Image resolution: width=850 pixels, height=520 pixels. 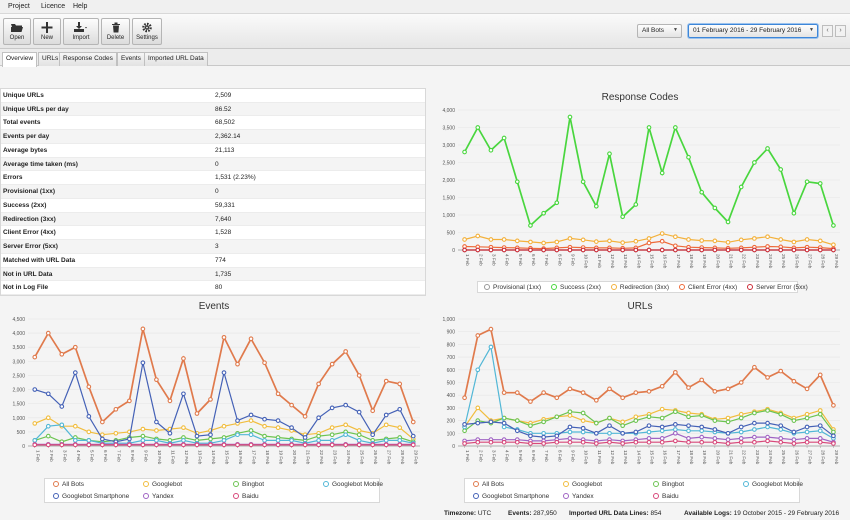 What do you see at coordinates (827, 31) in the screenshot?
I see `date-prev-button: ‹` at bounding box center [827, 31].